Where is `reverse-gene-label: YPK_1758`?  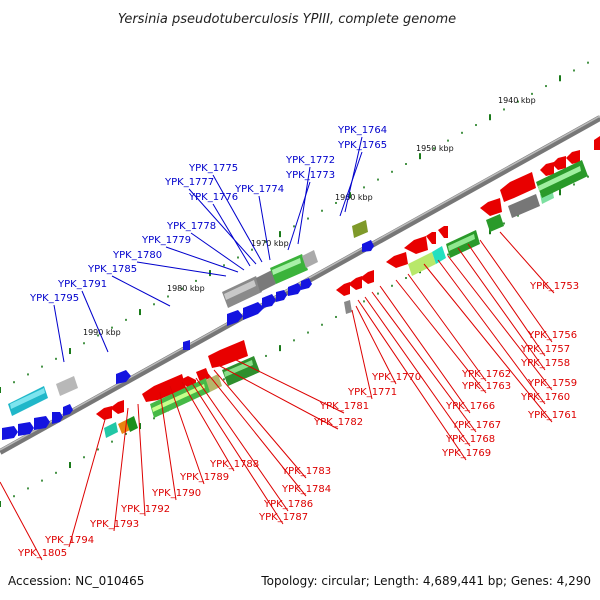
reverse-gene-label: YPK_1758 is located at coordinates (545, 363).